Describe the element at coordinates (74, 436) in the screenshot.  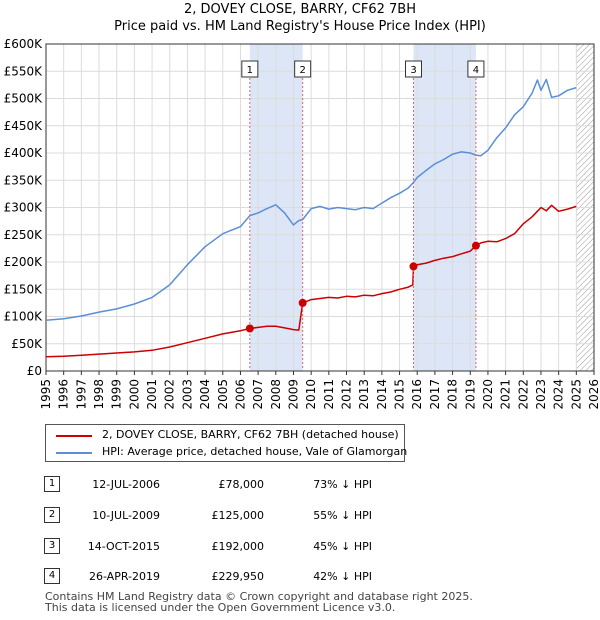
I see `legend-swatch-property` at that location.